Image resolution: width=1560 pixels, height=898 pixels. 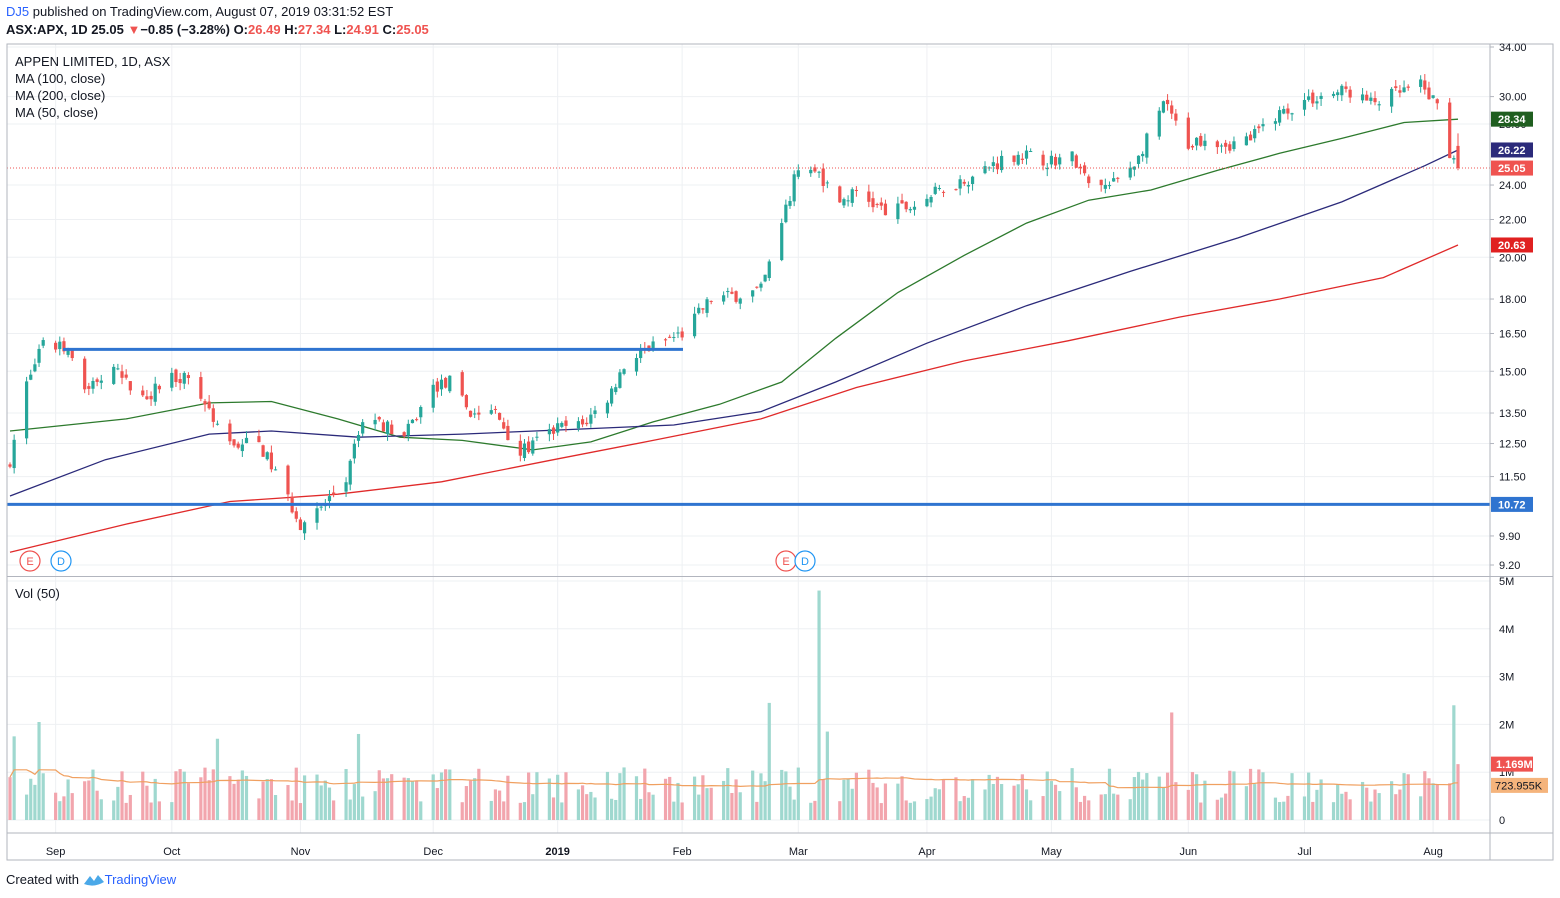 I want to click on ma100-badge, so click(x=1512, y=150).